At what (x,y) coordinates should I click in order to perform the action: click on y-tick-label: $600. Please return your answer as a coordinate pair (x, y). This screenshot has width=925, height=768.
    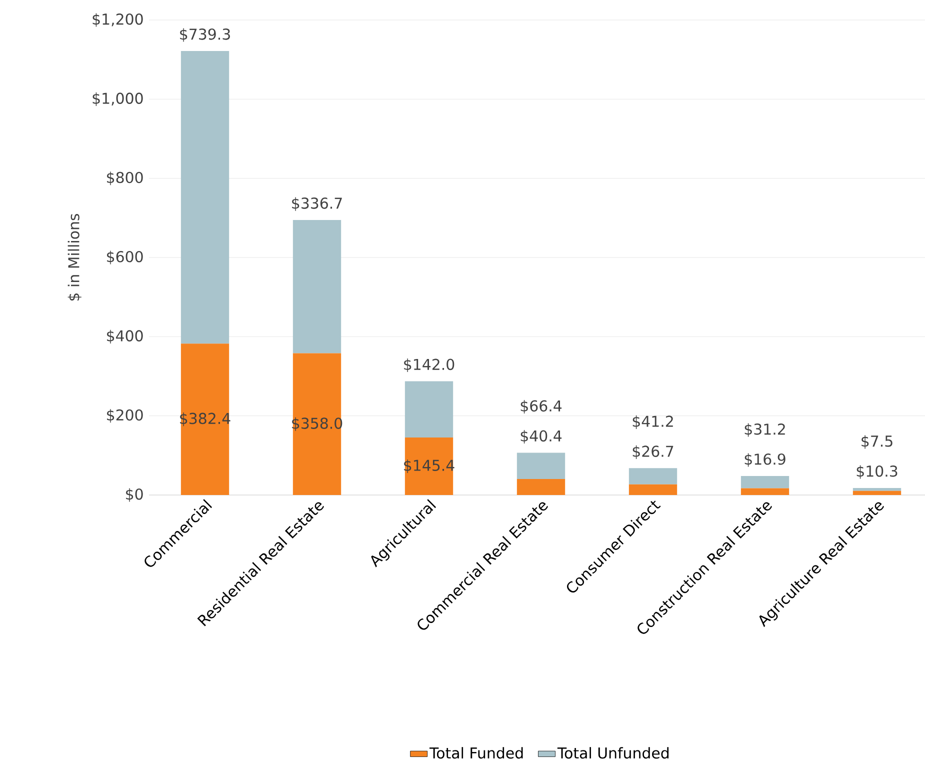
    Looking at the image, I should click on (125, 257).